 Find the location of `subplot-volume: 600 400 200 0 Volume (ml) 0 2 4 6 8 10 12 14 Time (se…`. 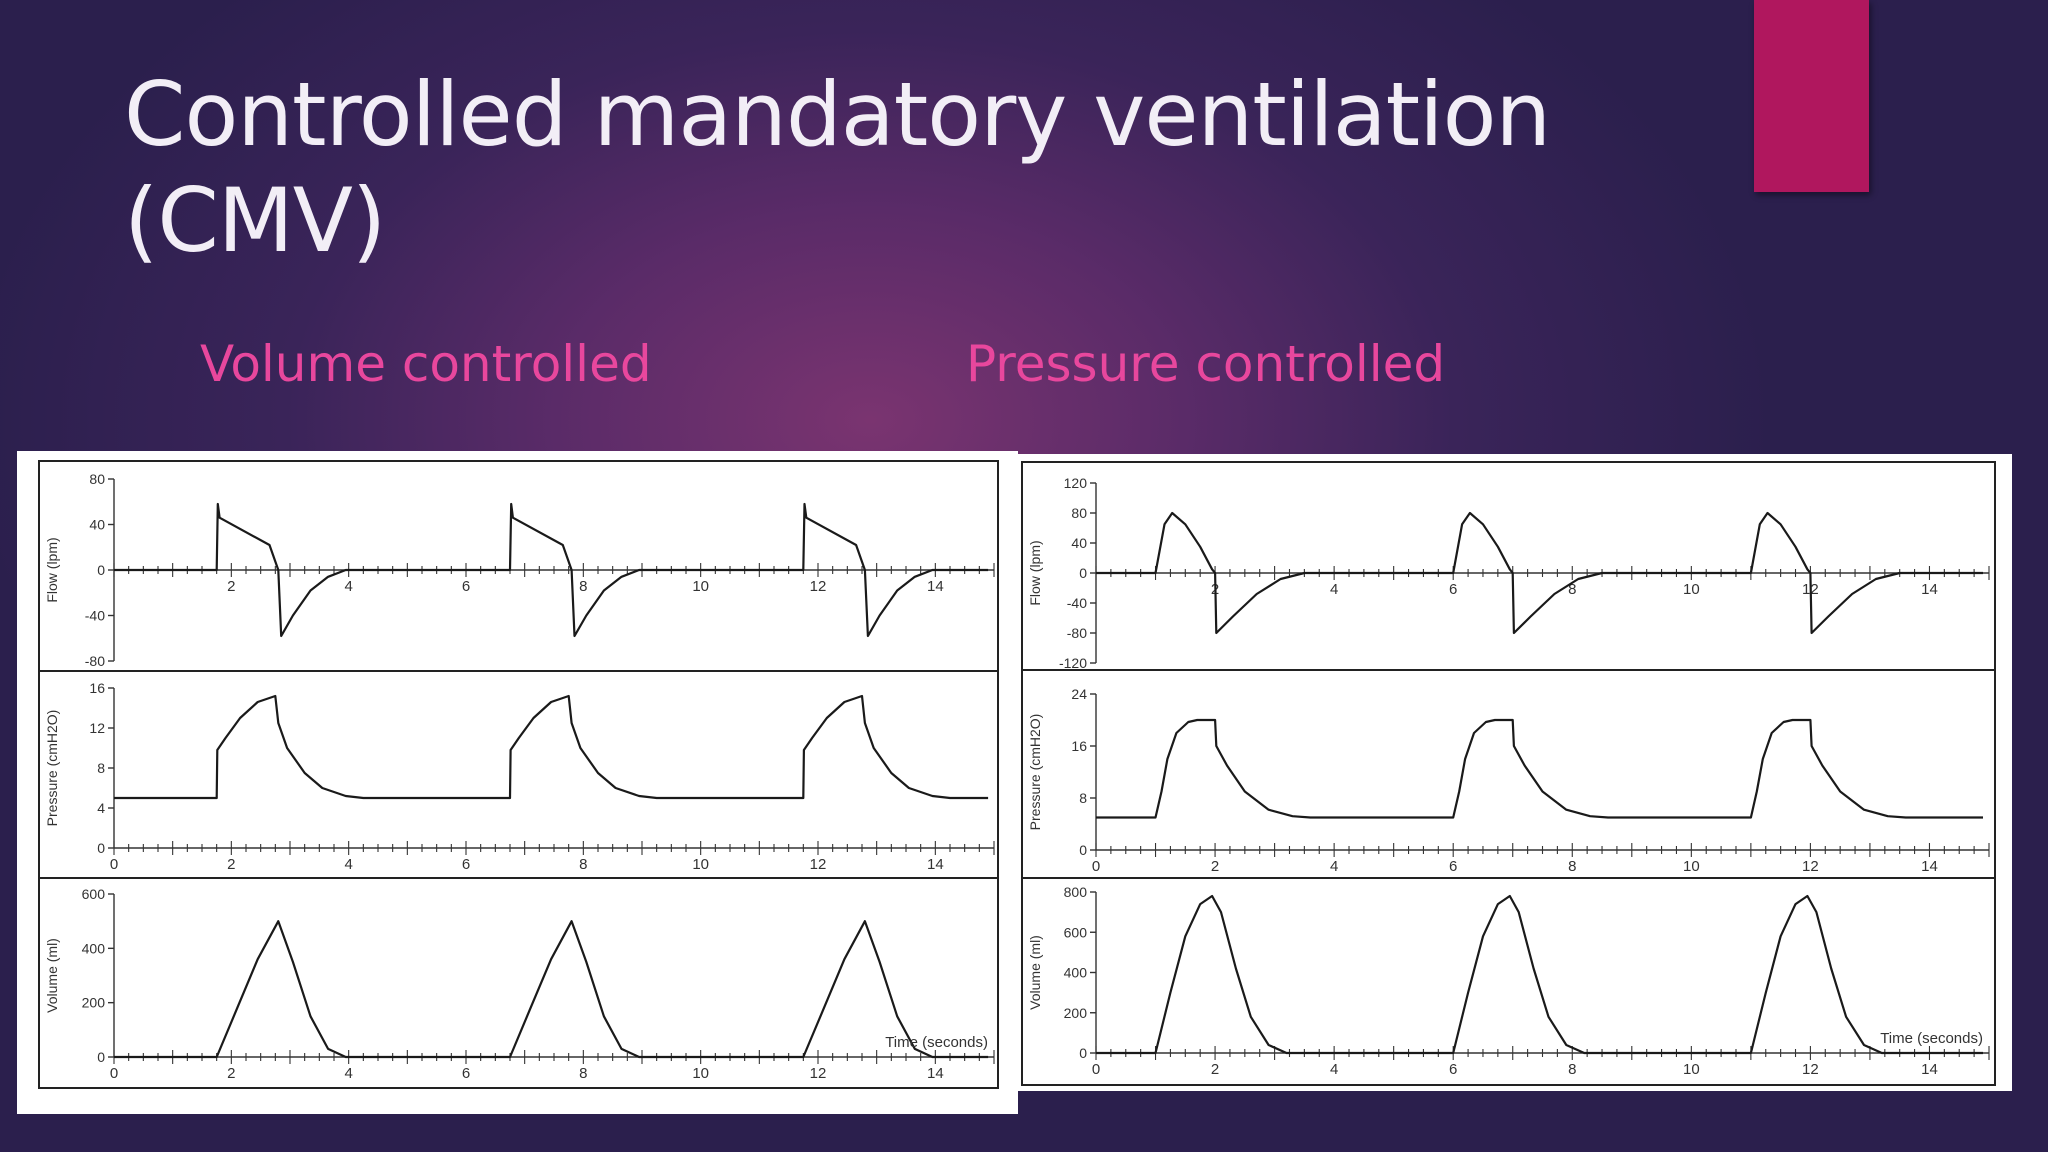

subplot-volume: 600 400 200 0 Volume (ml) 0 2 4 6 8 10 12 14 Time (se… is located at coordinates (518, 979).